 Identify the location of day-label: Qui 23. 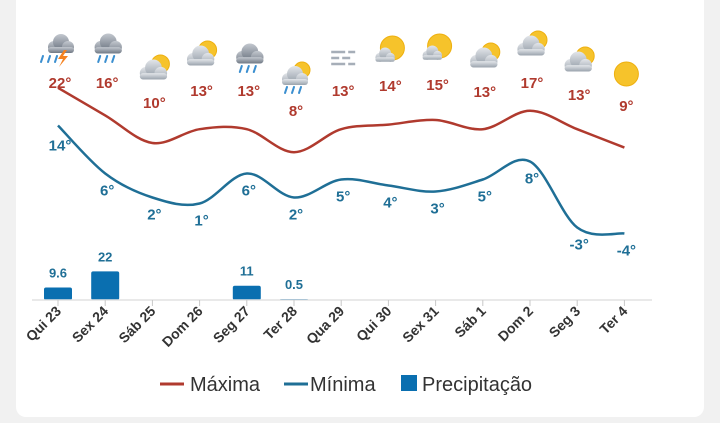
(44, 324).